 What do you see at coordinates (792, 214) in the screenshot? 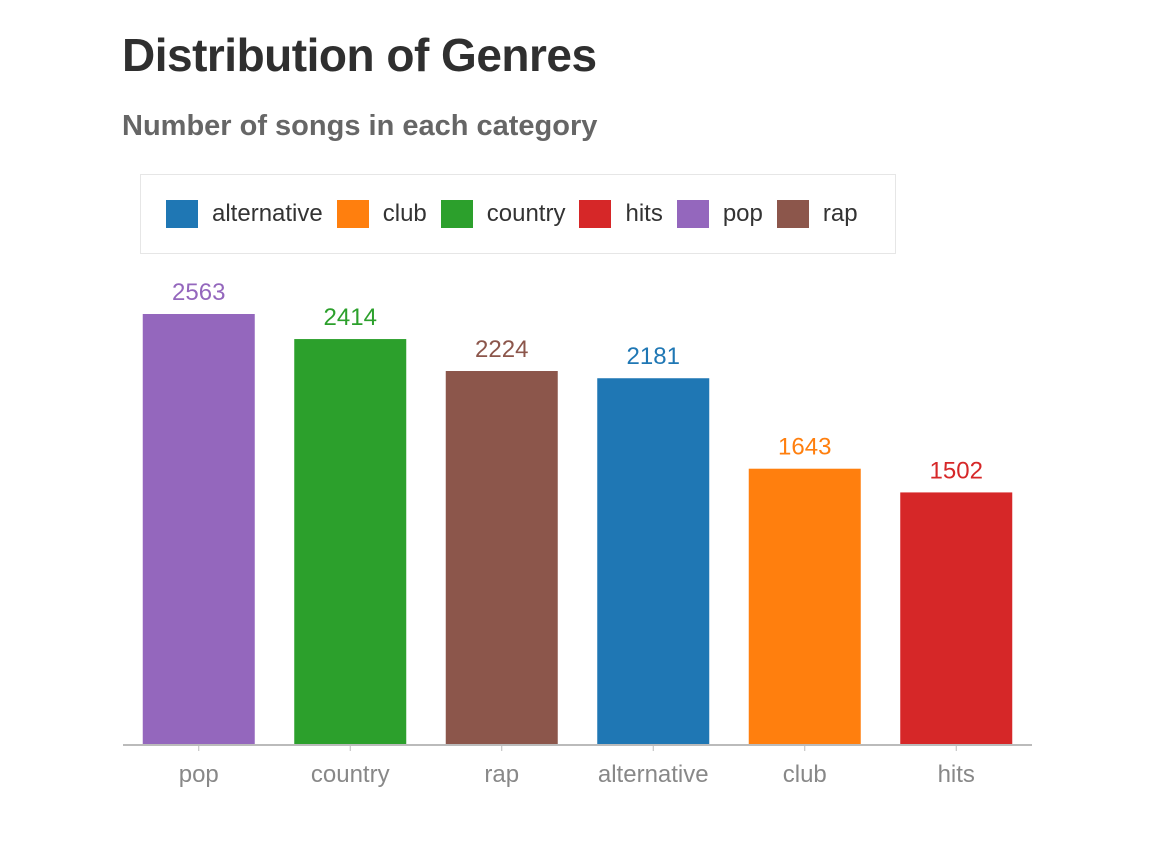
I see `legend-swatch-rap` at bounding box center [792, 214].